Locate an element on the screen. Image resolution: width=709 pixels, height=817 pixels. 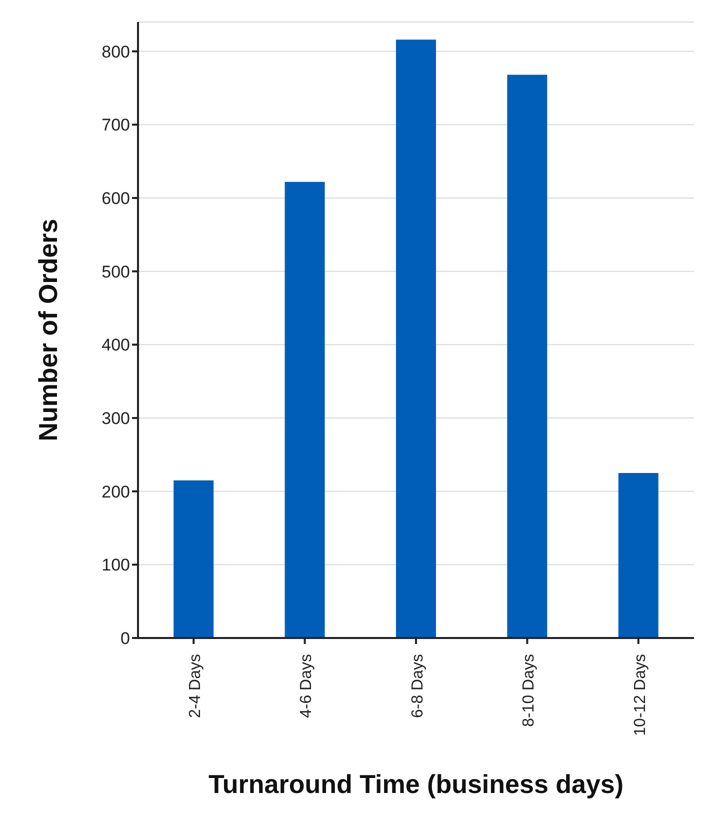
y-tick-label: 600 is located at coordinates (116, 198).